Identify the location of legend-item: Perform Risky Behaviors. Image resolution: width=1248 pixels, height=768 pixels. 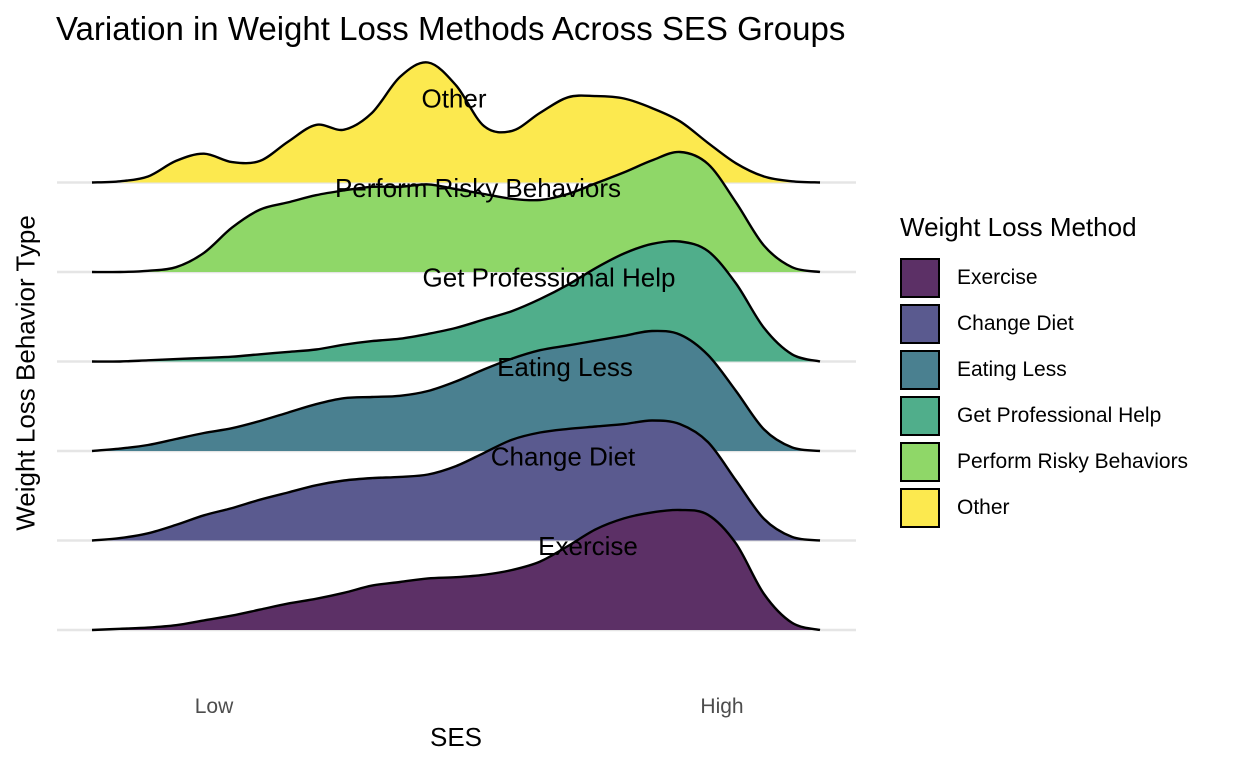
(1044, 462).